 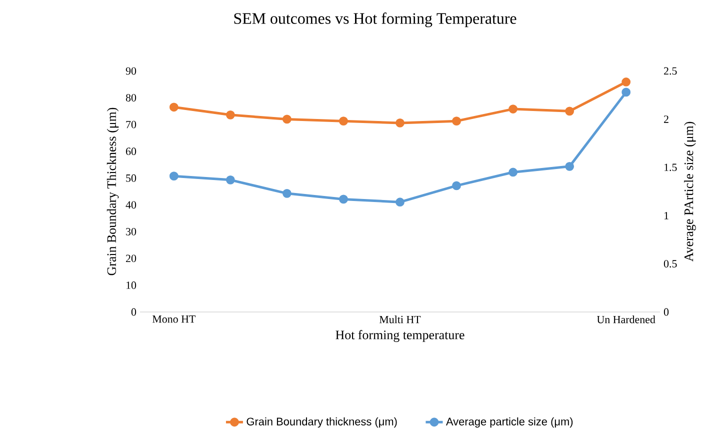 I want to click on x-tick-label: Multi HT, so click(x=400, y=320).